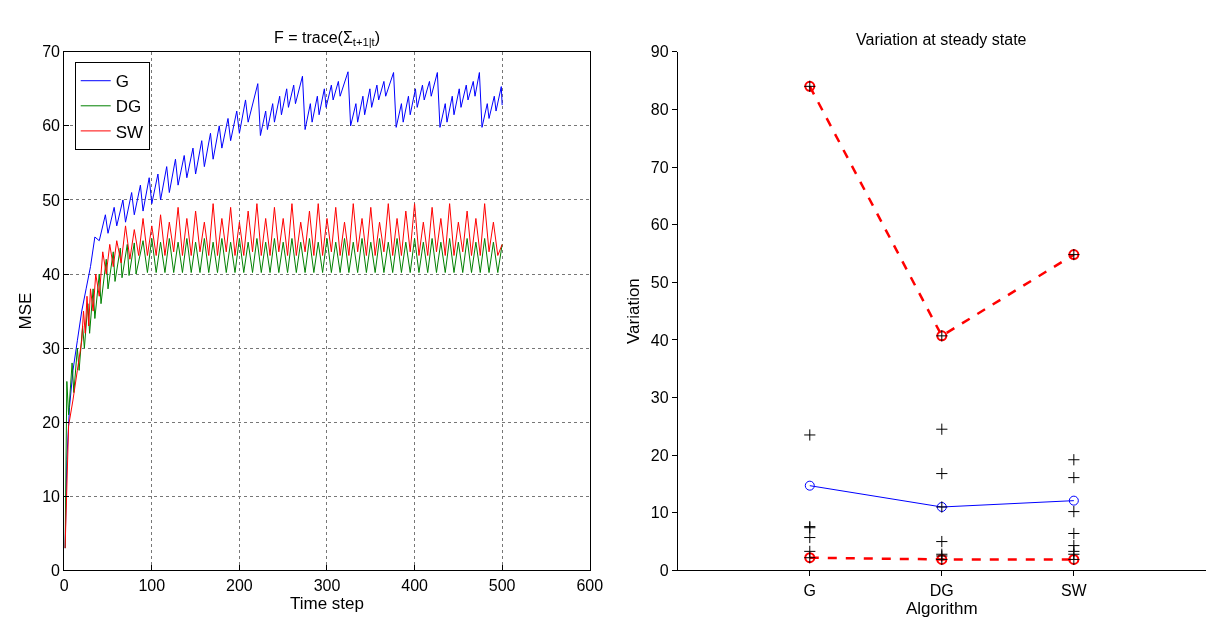  I want to click on x-tick-label: 300, so click(327, 585).